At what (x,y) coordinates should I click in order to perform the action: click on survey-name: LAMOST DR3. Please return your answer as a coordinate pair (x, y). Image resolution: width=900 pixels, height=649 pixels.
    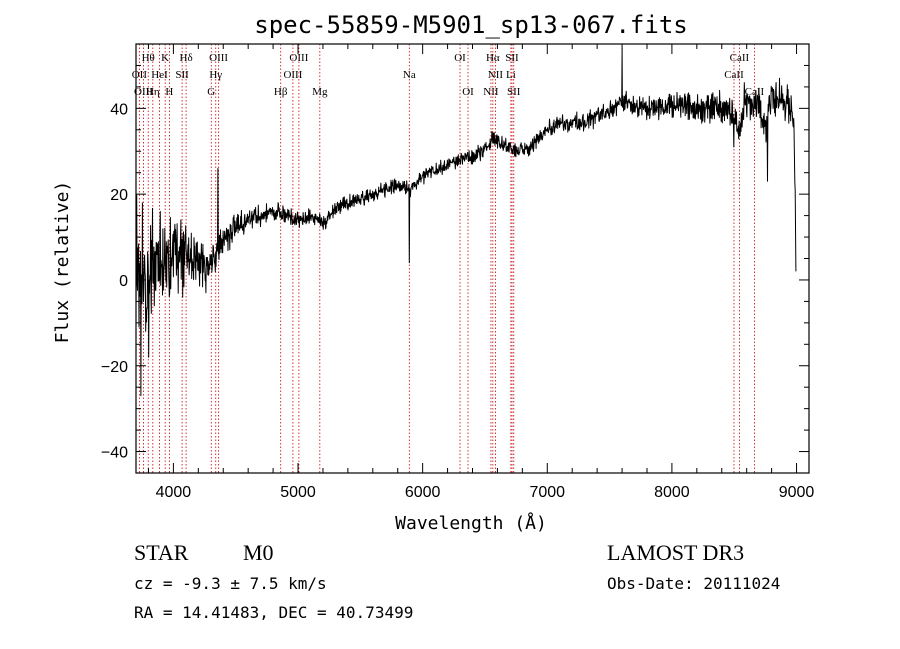
    Looking at the image, I should click on (676, 552).